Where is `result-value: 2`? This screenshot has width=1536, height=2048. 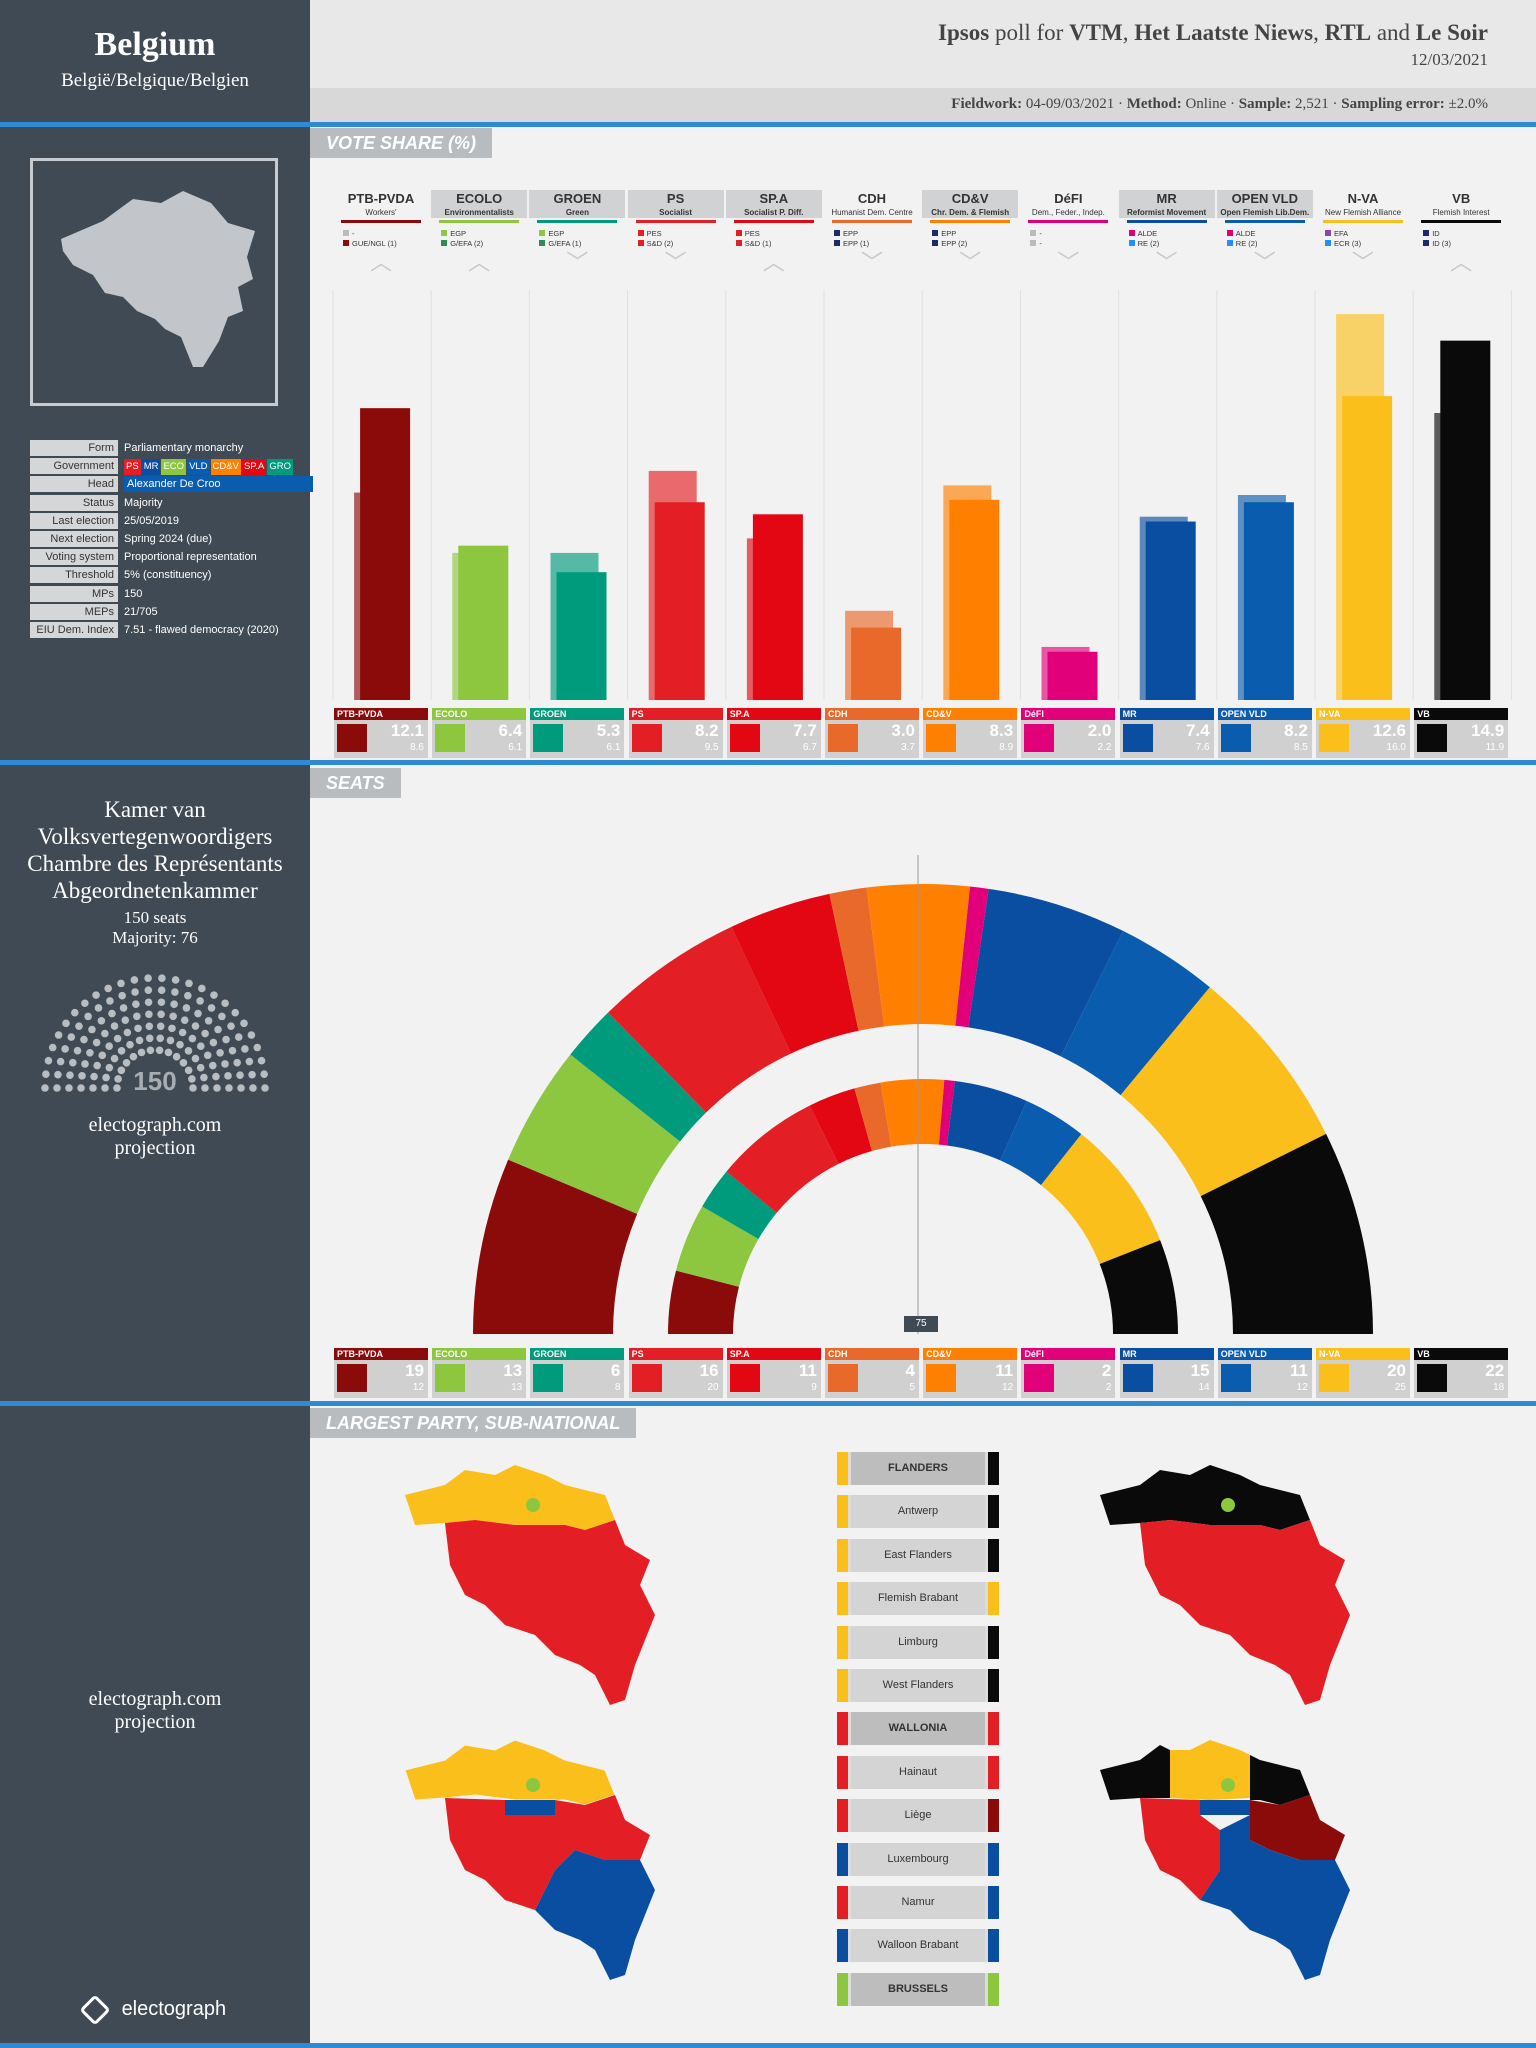 result-value: 2 is located at coordinates (1106, 1370).